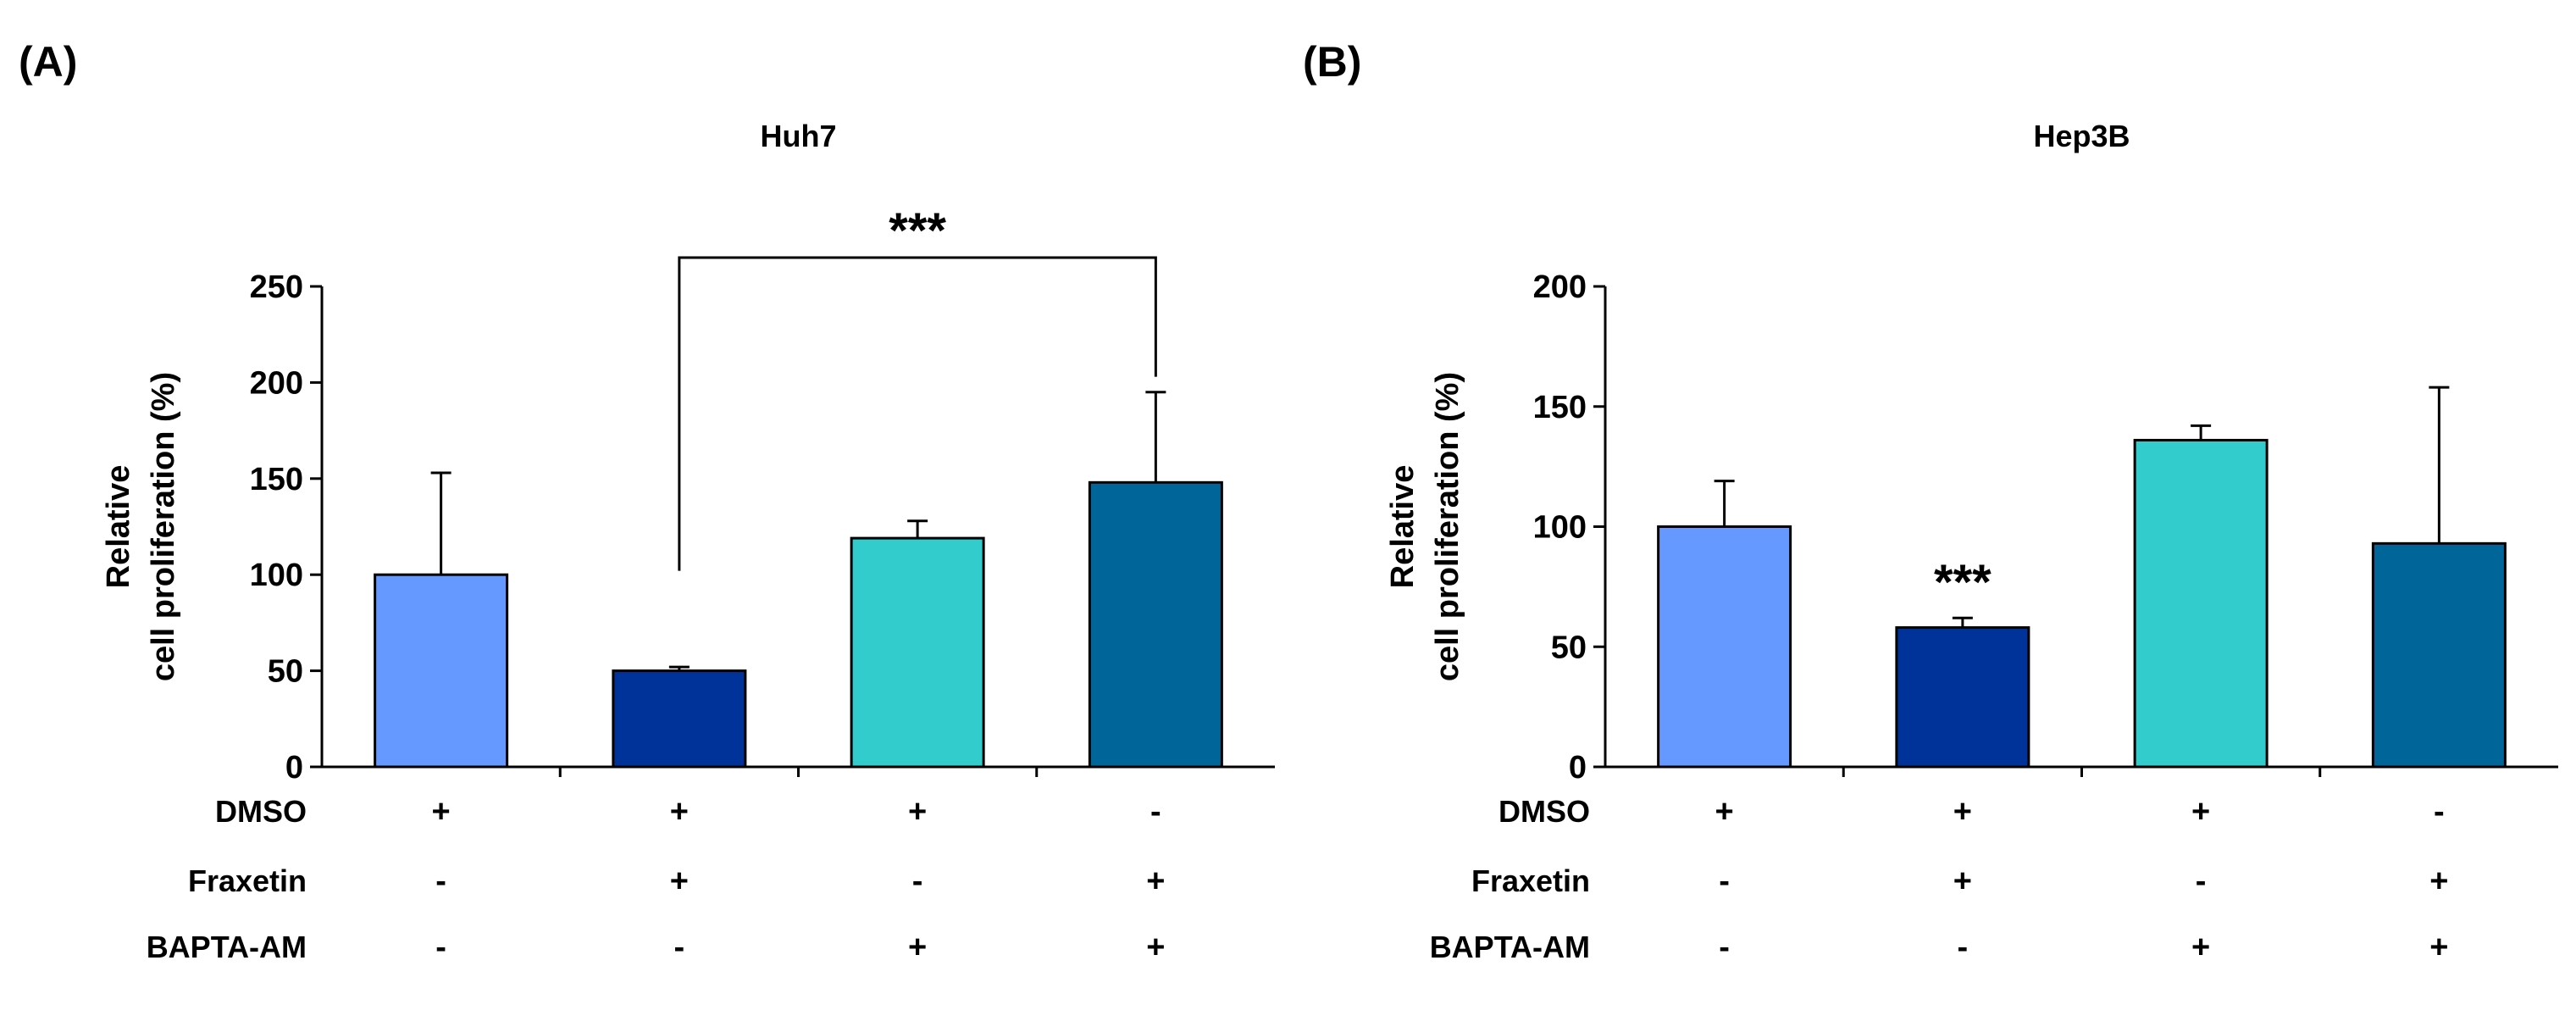 The image size is (2576, 1016). What do you see at coordinates (917, 413) in the screenshot?
I see `significance-bracket` at bounding box center [917, 413].